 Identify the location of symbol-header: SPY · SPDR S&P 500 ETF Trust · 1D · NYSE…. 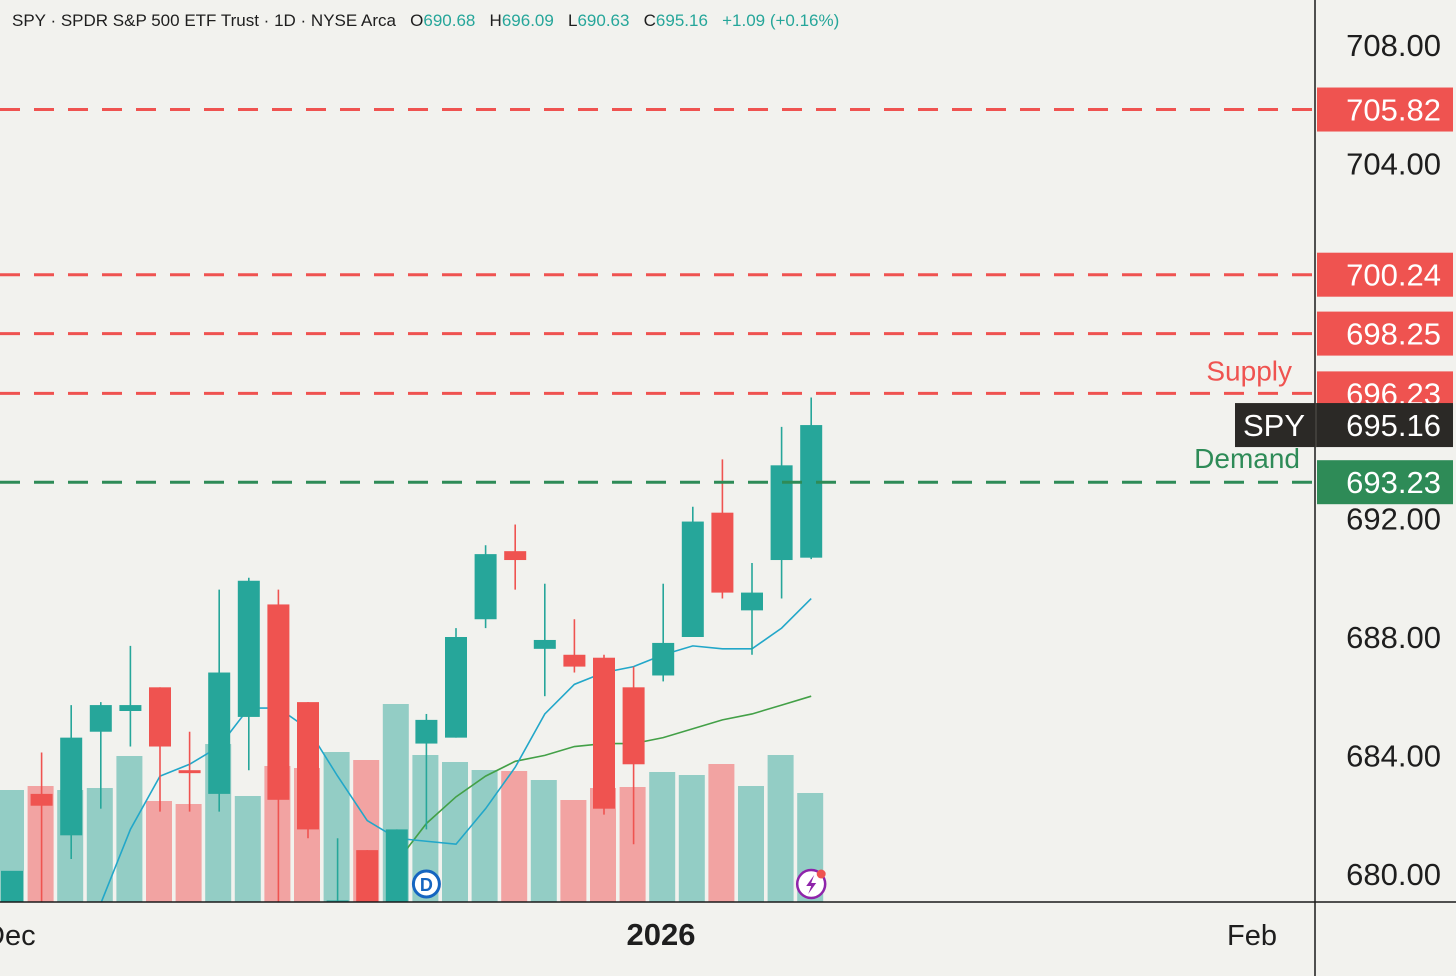
(426, 20).